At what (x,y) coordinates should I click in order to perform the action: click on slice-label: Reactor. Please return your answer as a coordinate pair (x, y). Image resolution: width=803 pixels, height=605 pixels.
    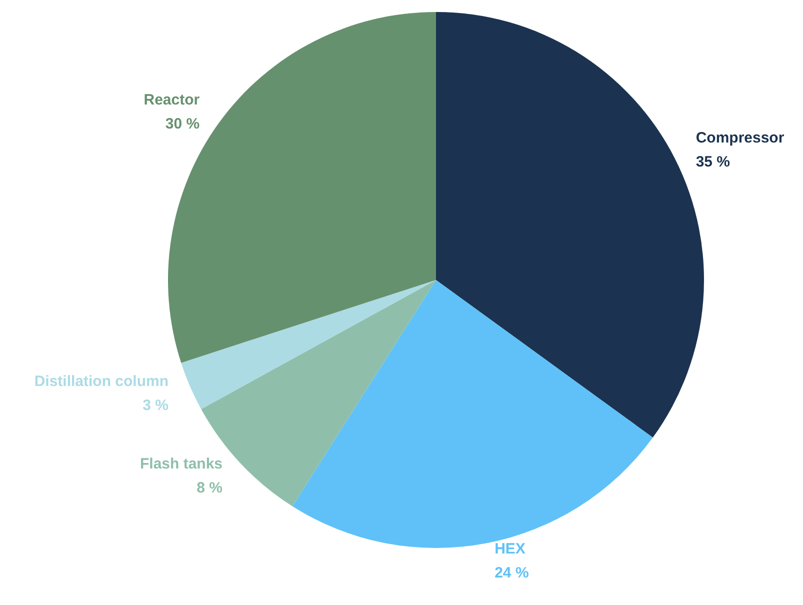
    Looking at the image, I should click on (172, 99).